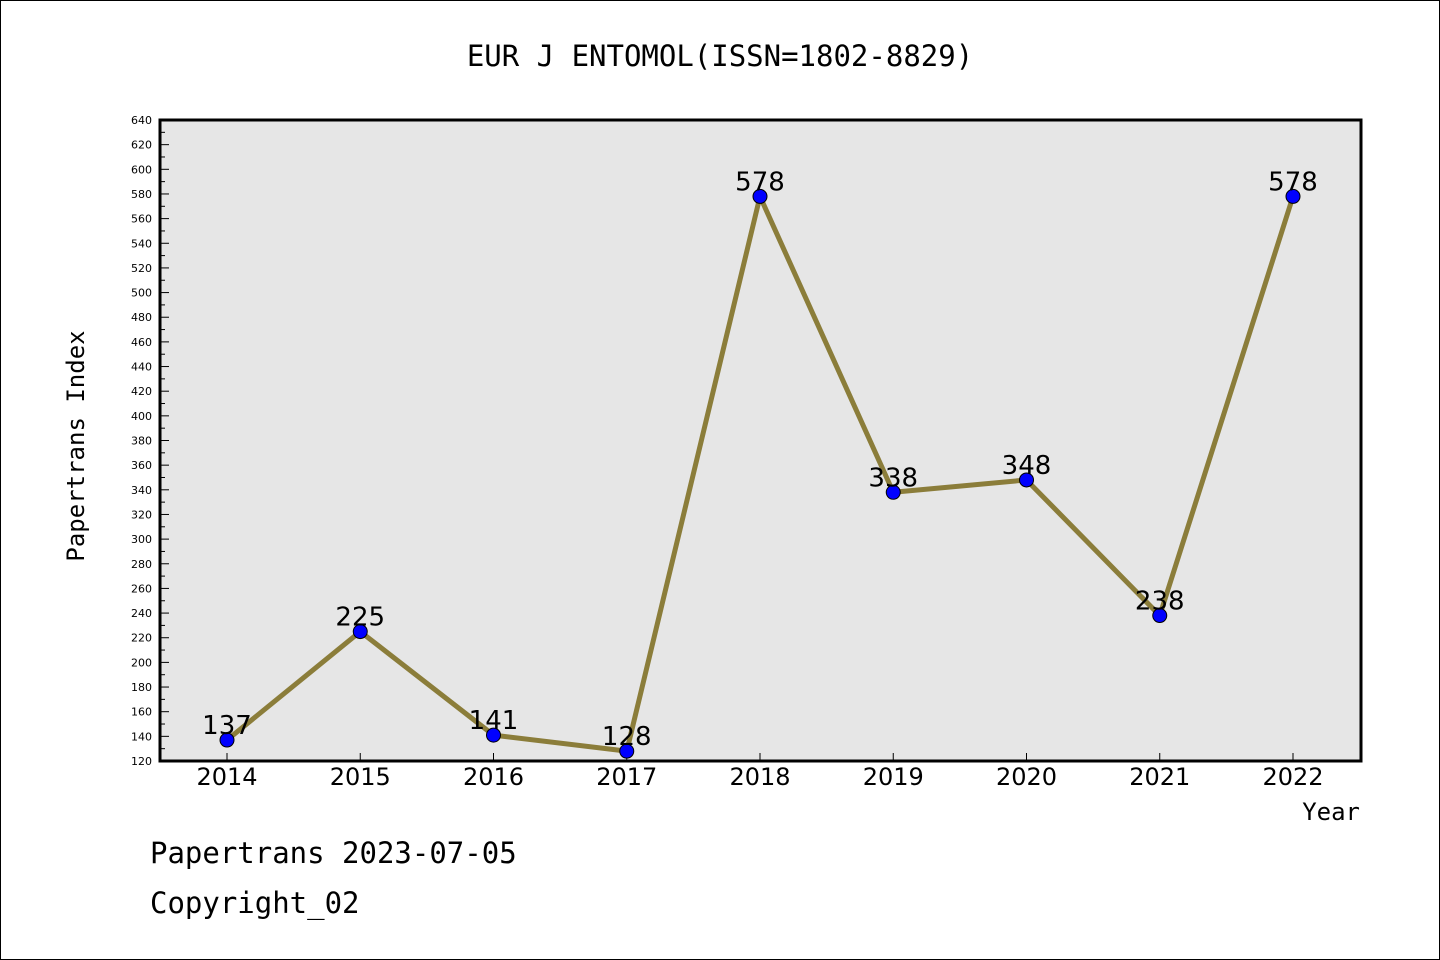  Describe the element at coordinates (141, 490) in the screenshot. I see `y-tick-label: 340` at that location.